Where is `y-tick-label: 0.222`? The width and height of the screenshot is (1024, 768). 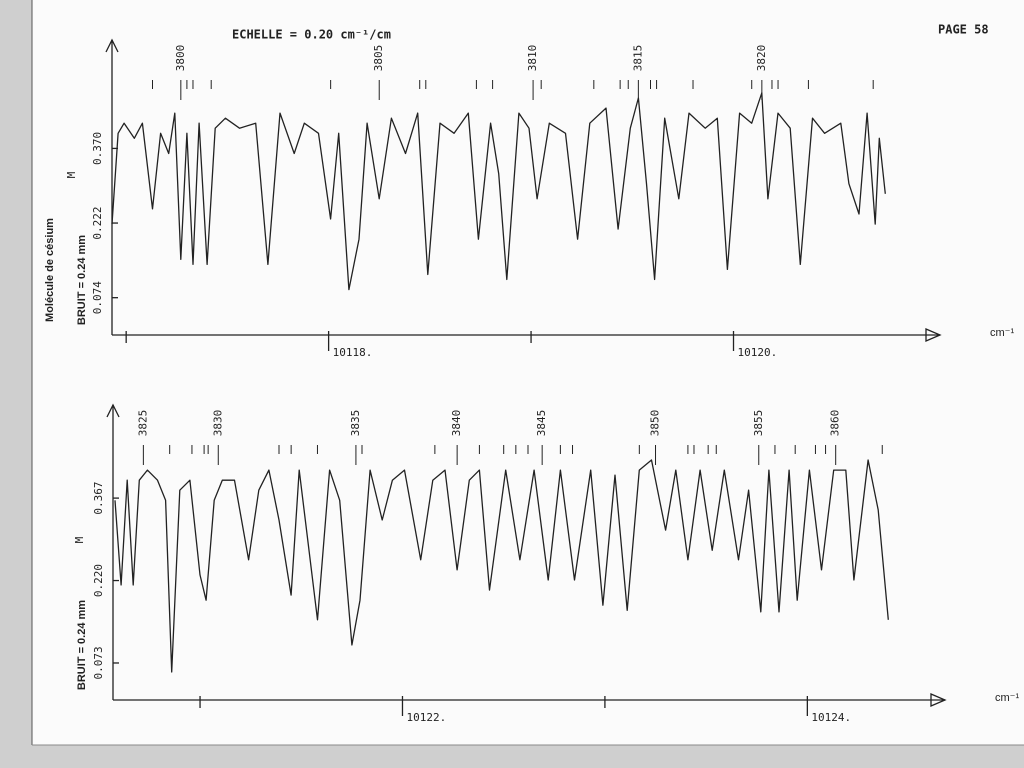 y-tick-label: 0.222 is located at coordinates (97, 222).